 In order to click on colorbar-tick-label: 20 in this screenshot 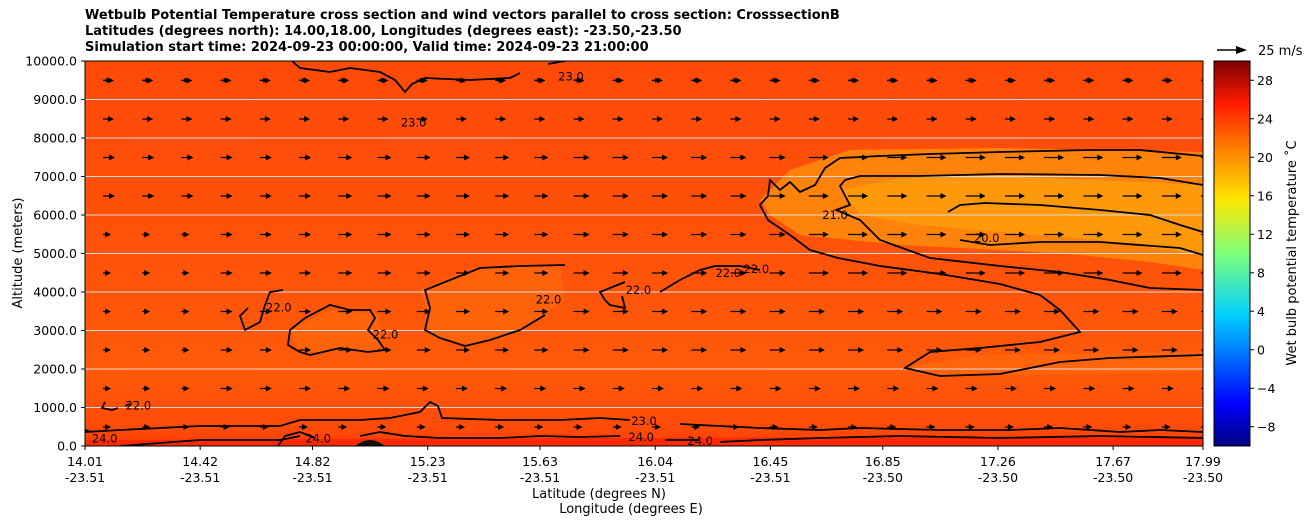, I will do `click(1265, 157)`.